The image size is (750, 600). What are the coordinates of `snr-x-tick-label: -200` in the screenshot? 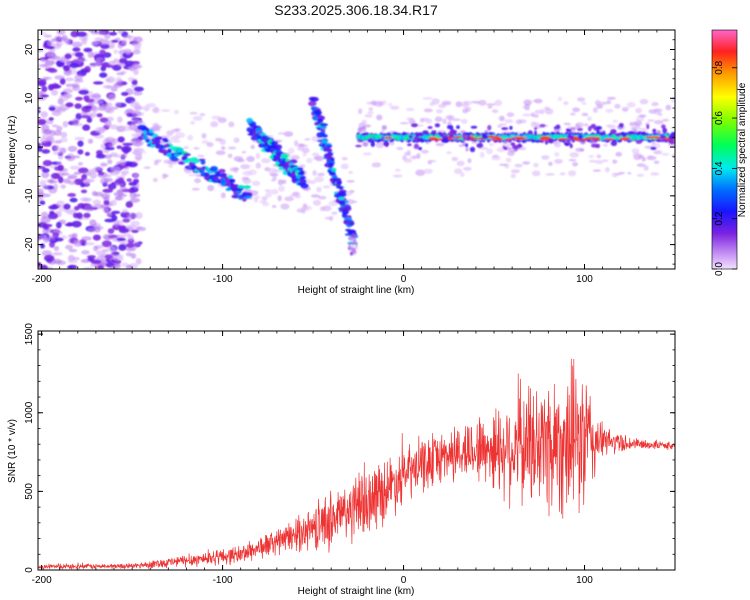 It's located at (42, 580).